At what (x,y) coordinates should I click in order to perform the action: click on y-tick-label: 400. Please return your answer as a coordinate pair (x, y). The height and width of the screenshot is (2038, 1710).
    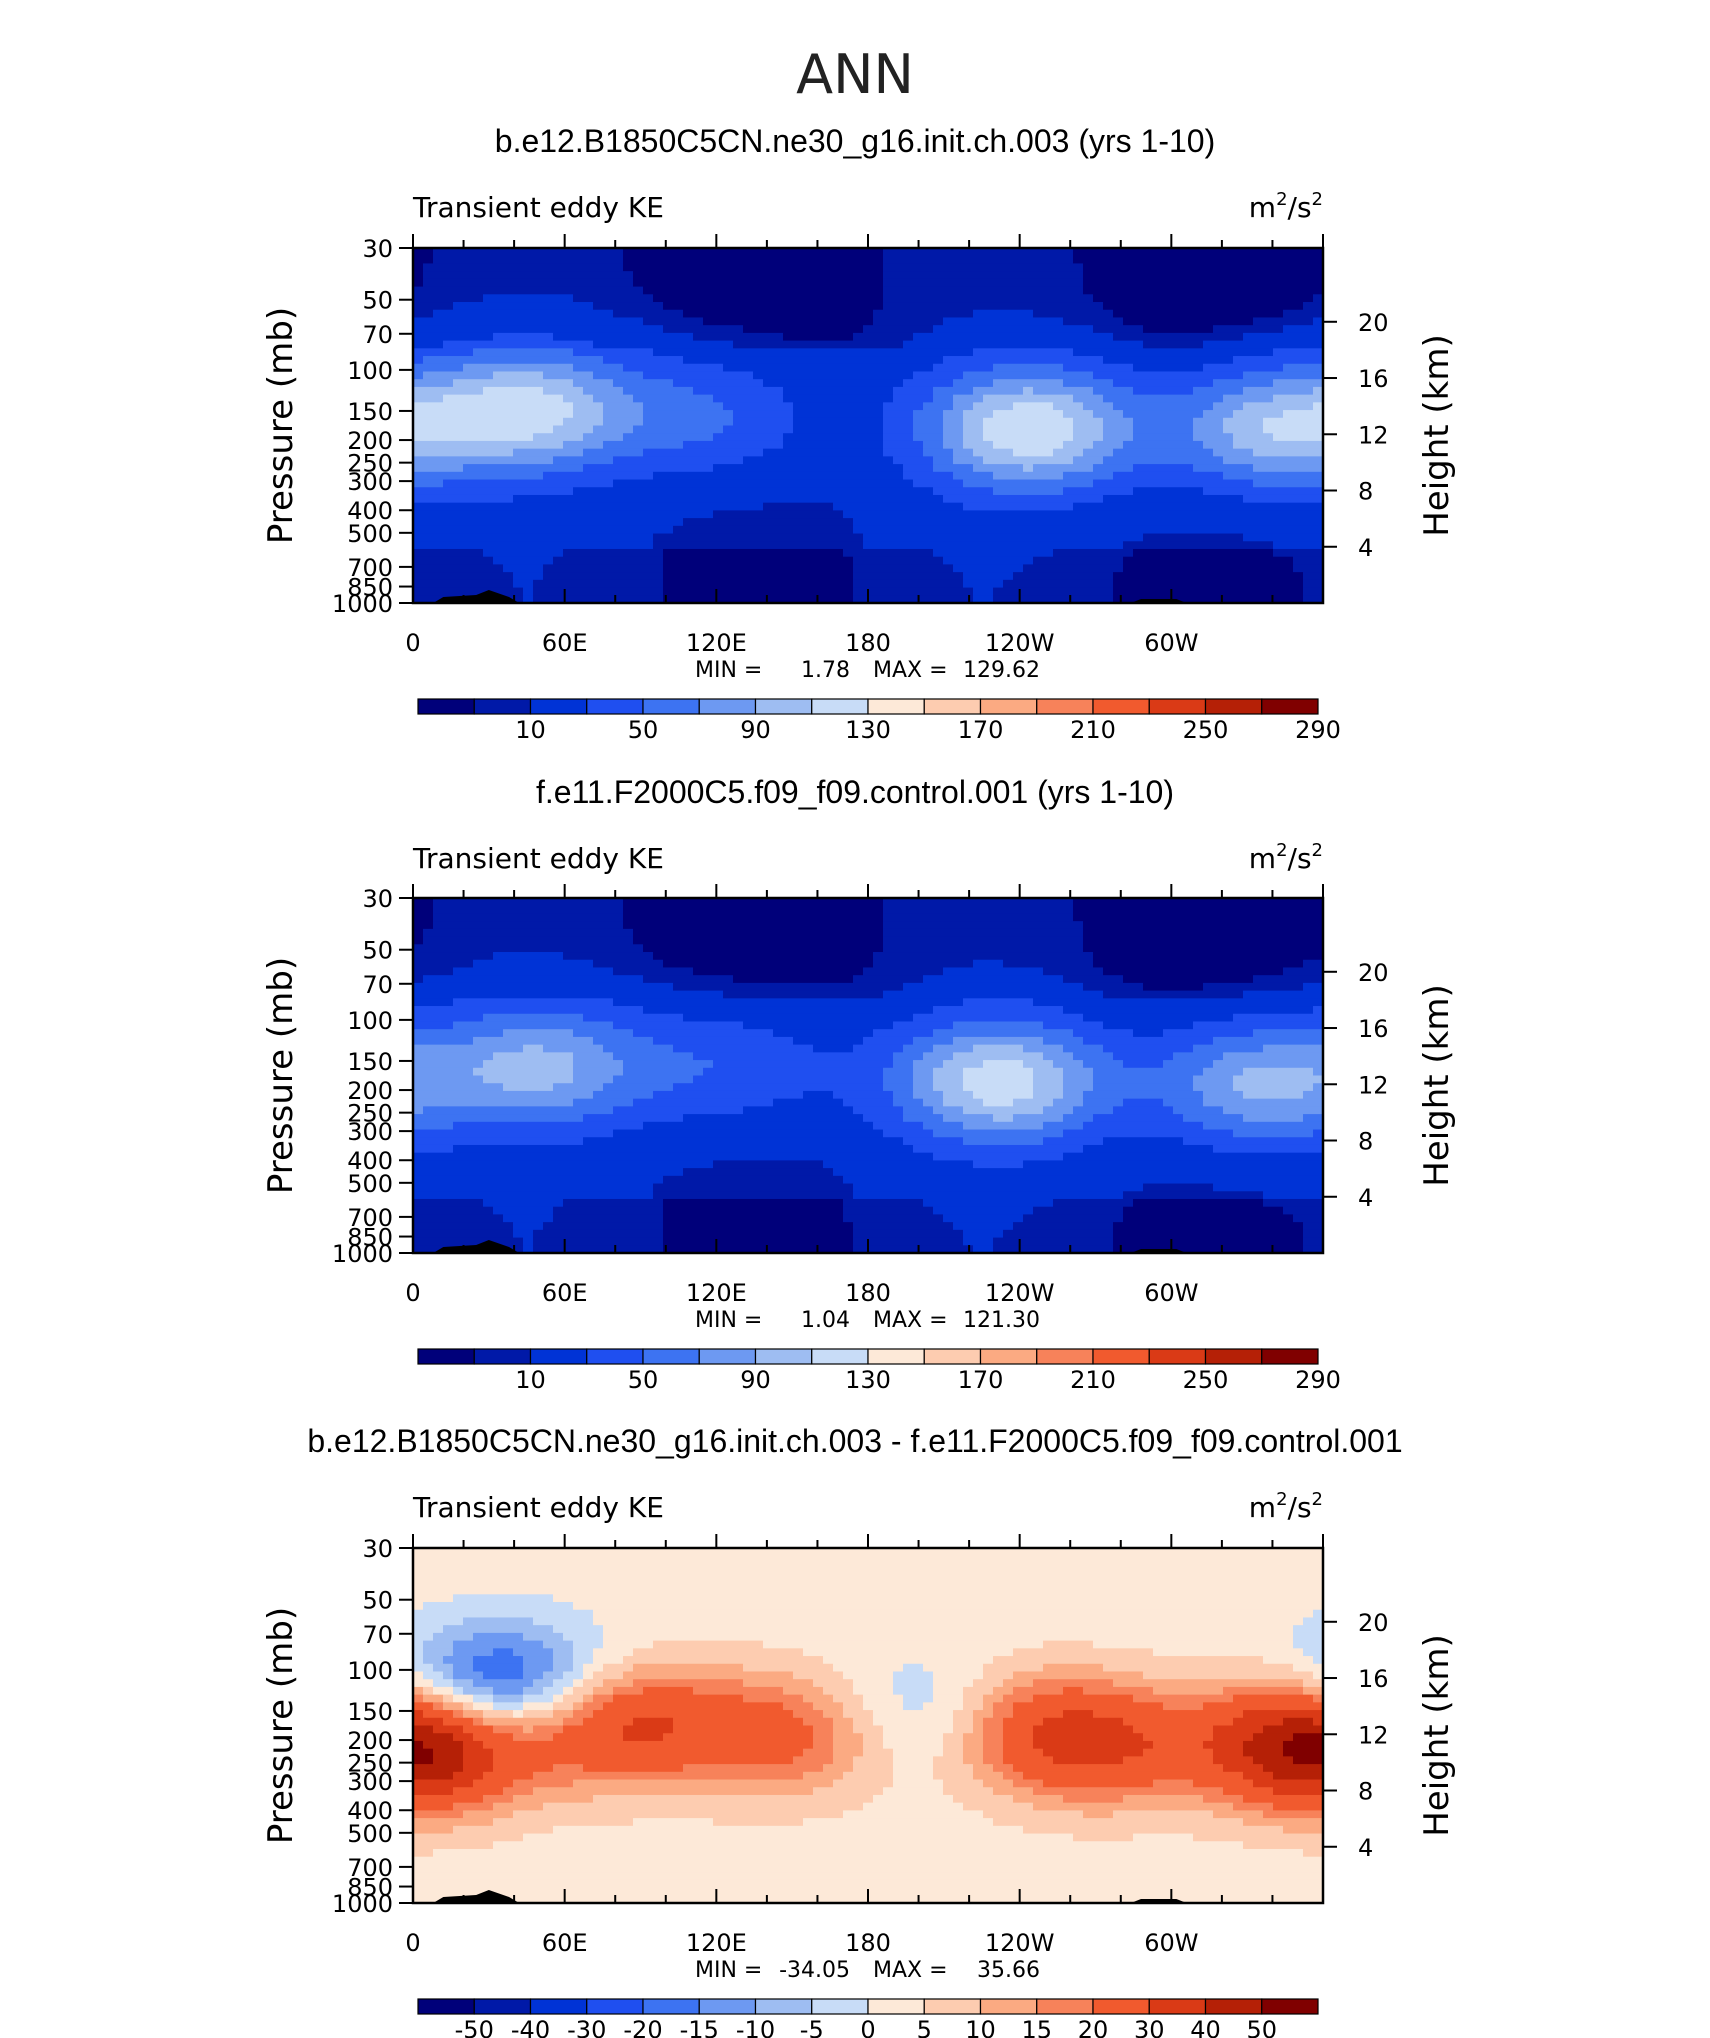
    Looking at the image, I should click on (370, 511).